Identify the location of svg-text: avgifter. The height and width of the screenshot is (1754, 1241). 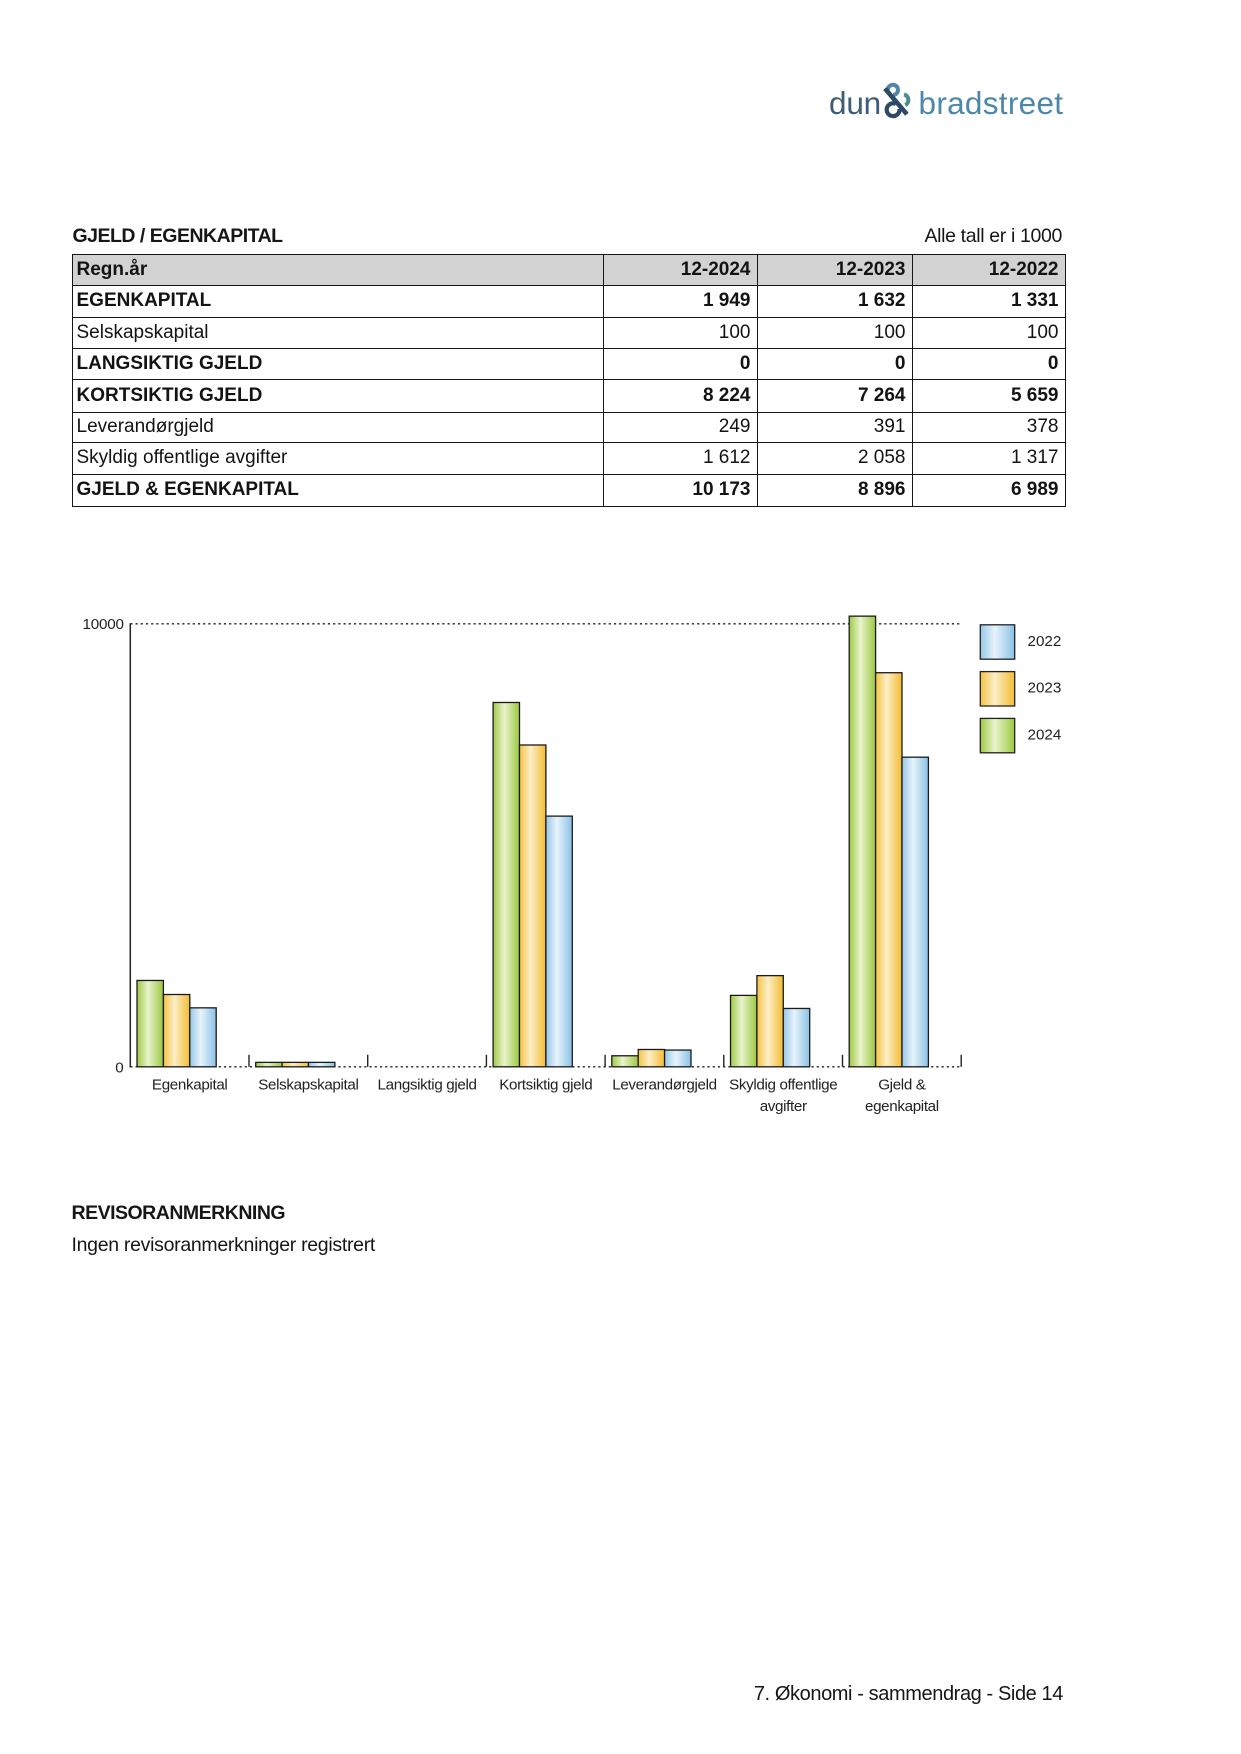
(783, 1106).